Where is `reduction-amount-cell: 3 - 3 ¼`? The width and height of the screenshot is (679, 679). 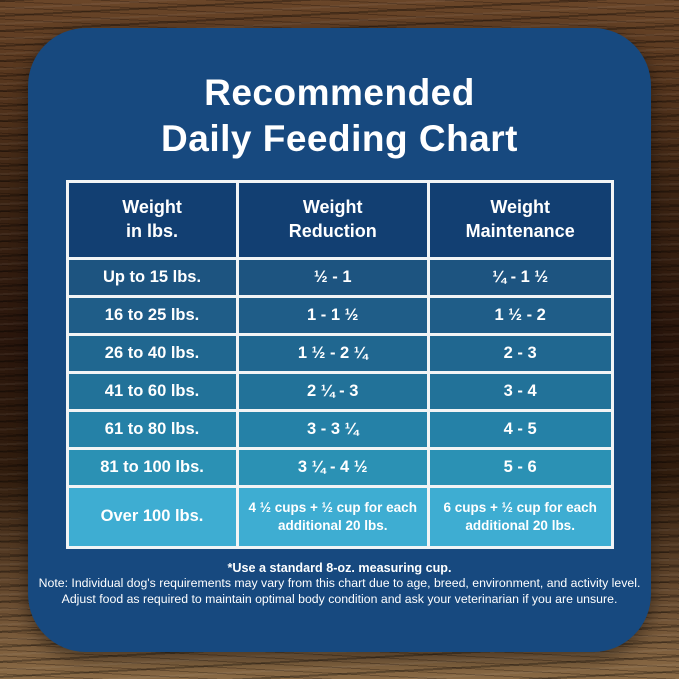
reduction-amount-cell: 3 - 3 ¼ is located at coordinates (332, 429).